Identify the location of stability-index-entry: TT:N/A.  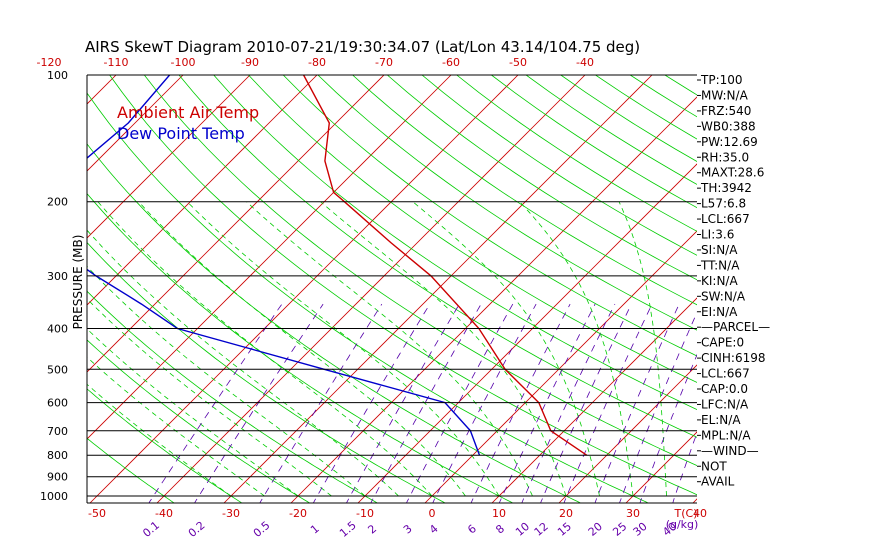
(720, 265).